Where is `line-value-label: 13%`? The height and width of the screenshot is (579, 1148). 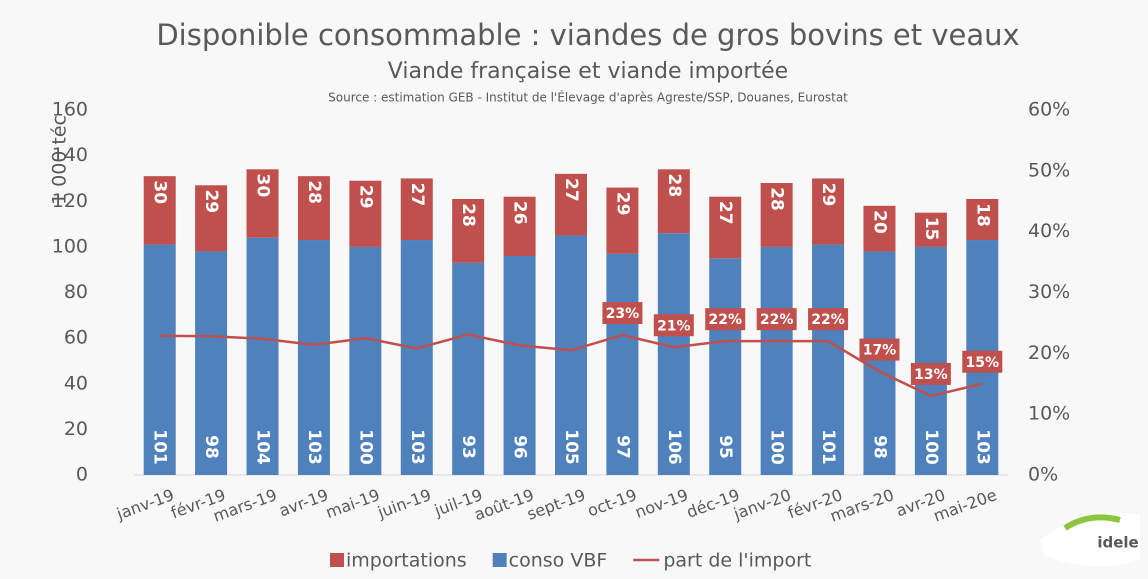 line-value-label: 13% is located at coordinates (931, 375).